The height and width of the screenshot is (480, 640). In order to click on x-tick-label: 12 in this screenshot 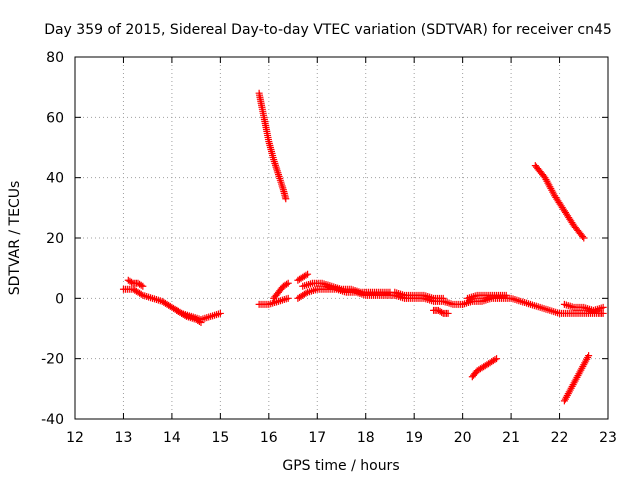, I will do `click(75, 438)`.